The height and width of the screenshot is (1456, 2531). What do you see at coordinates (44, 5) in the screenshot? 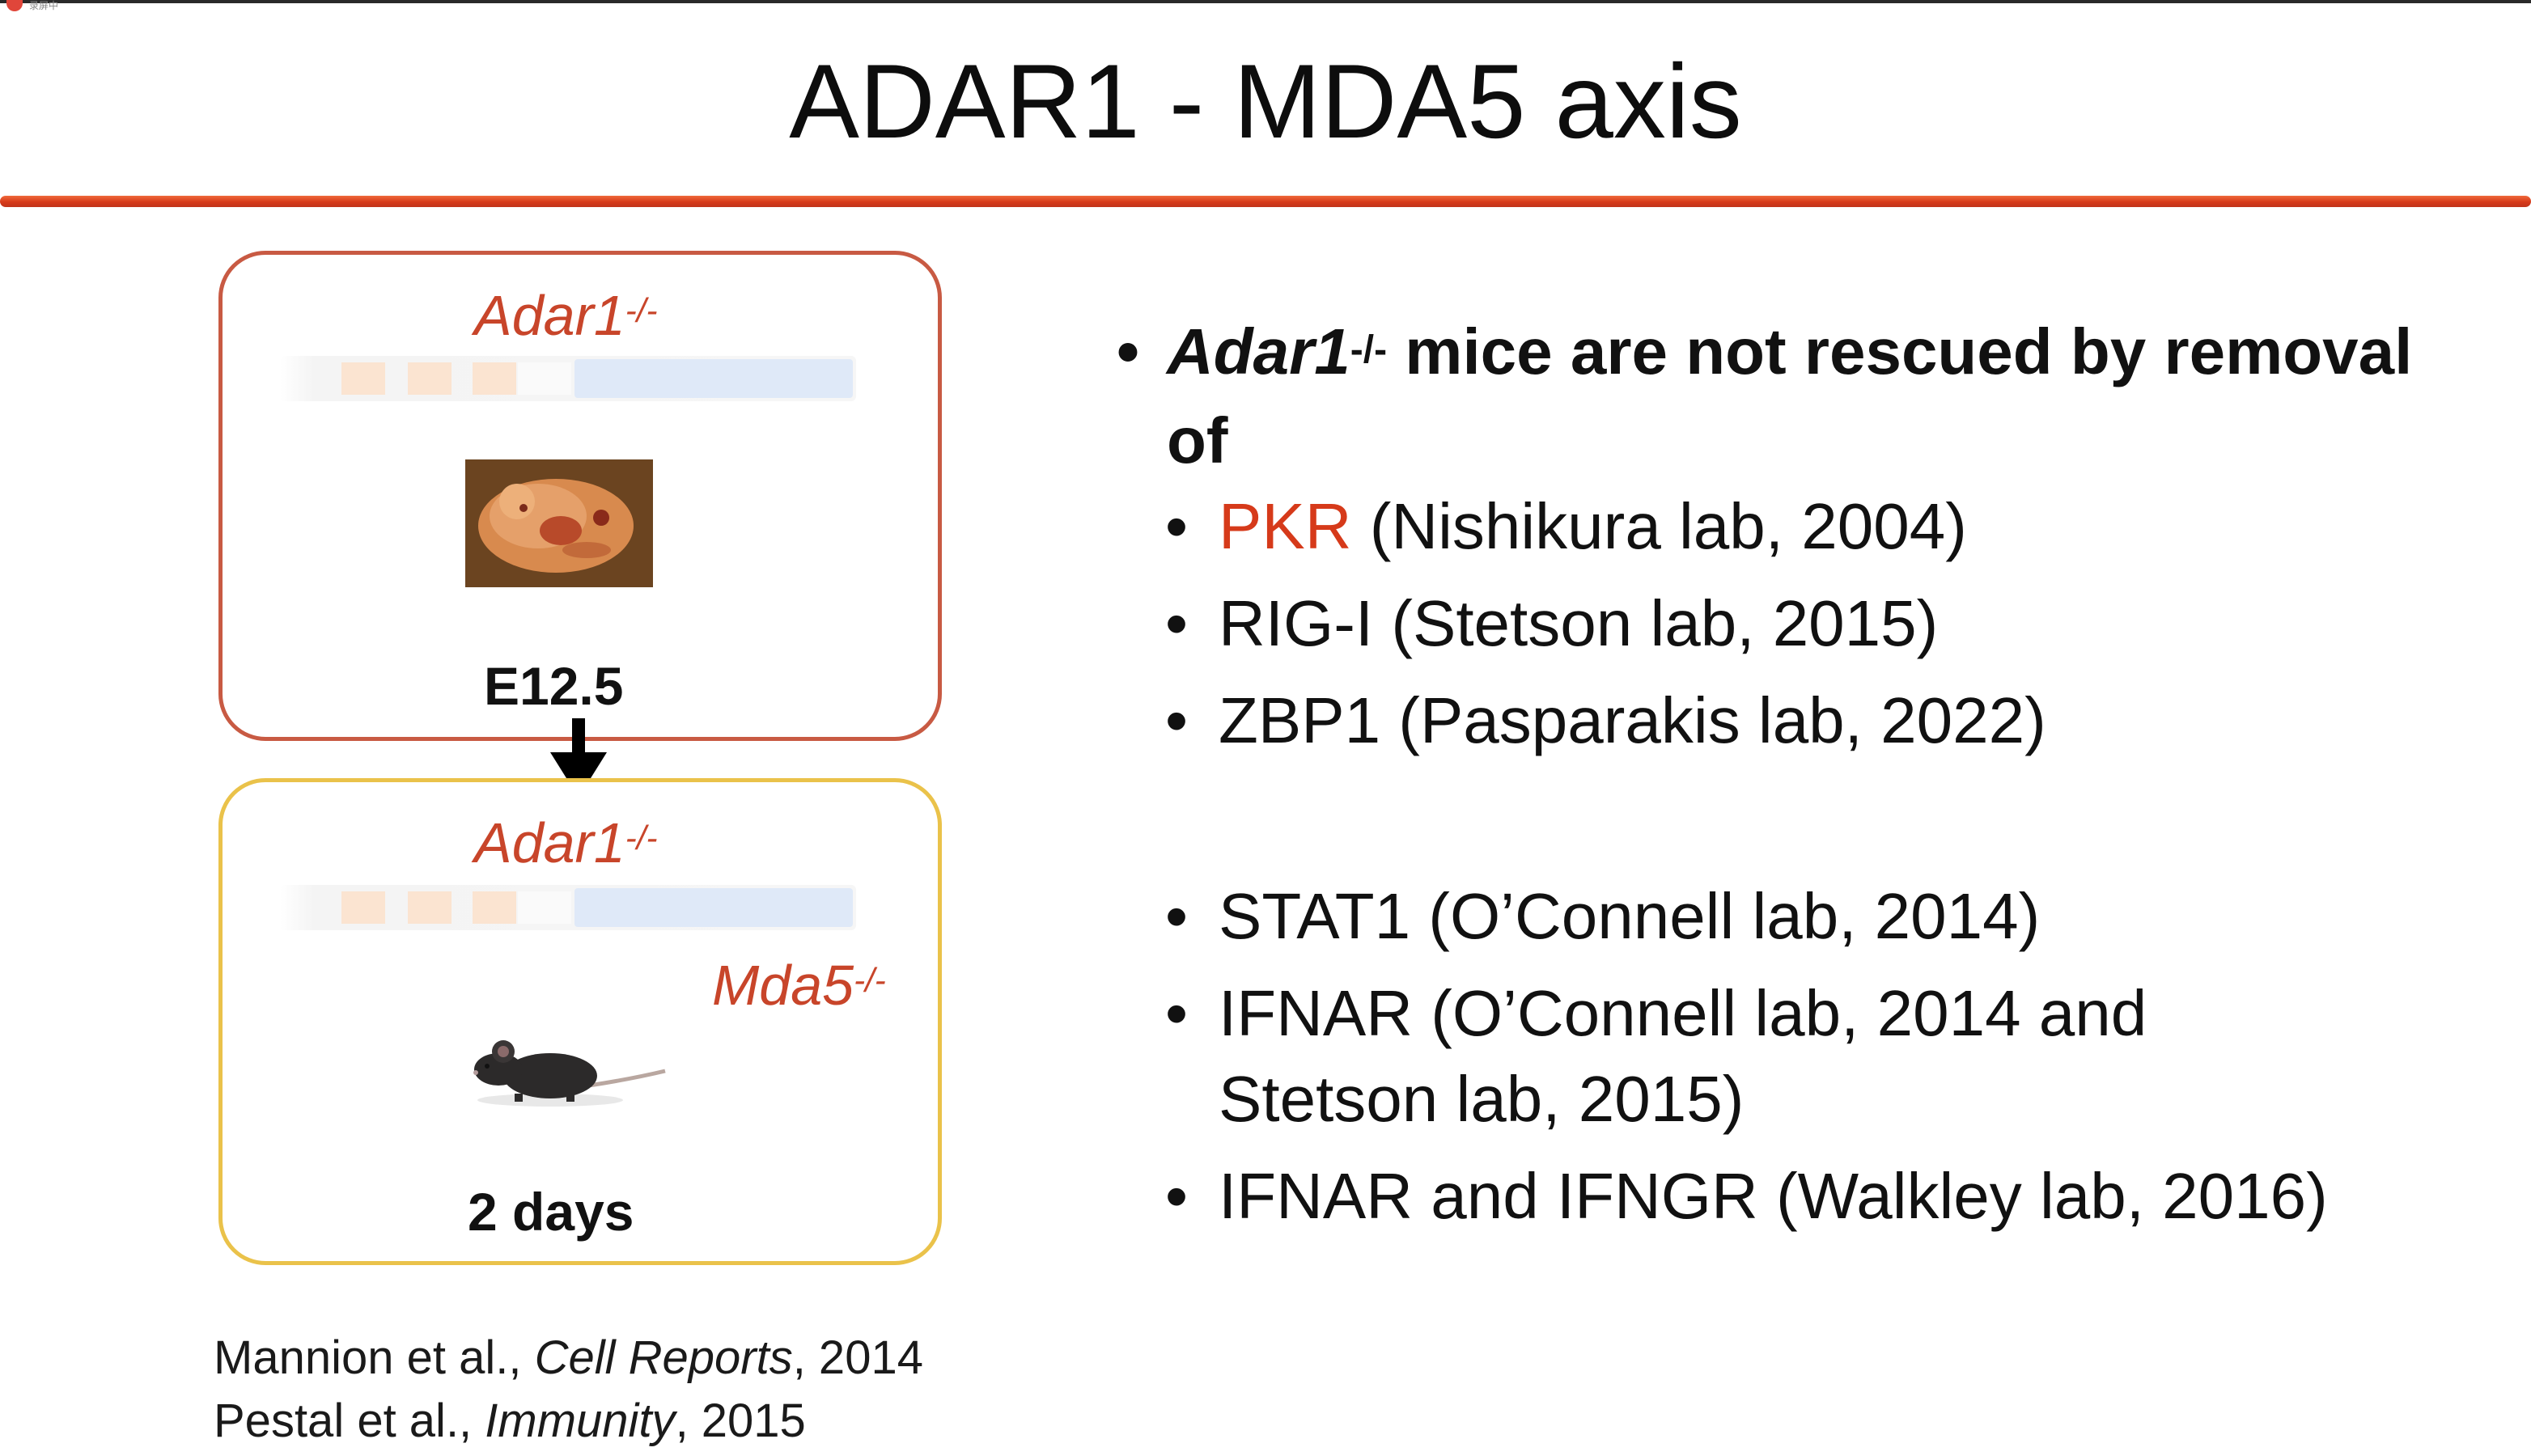
I see `recording-indicator-label: 录屏中` at bounding box center [44, 5].